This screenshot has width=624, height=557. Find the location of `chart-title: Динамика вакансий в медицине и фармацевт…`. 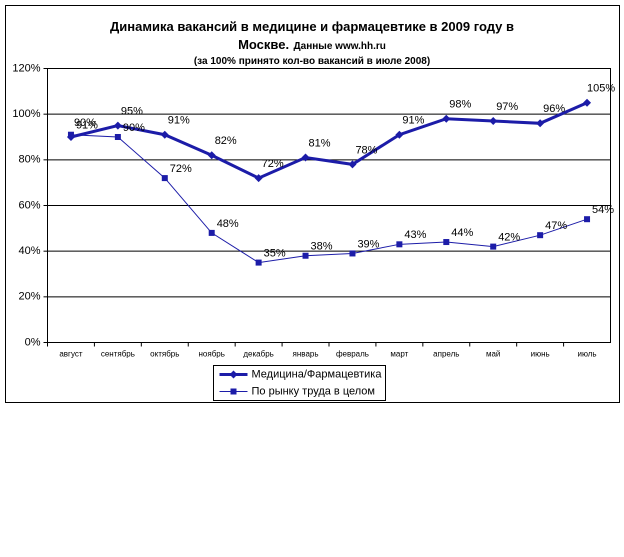

chart-title: Динамика вакансий в медицине и фармацевт… is located at coordinates (312, 35).